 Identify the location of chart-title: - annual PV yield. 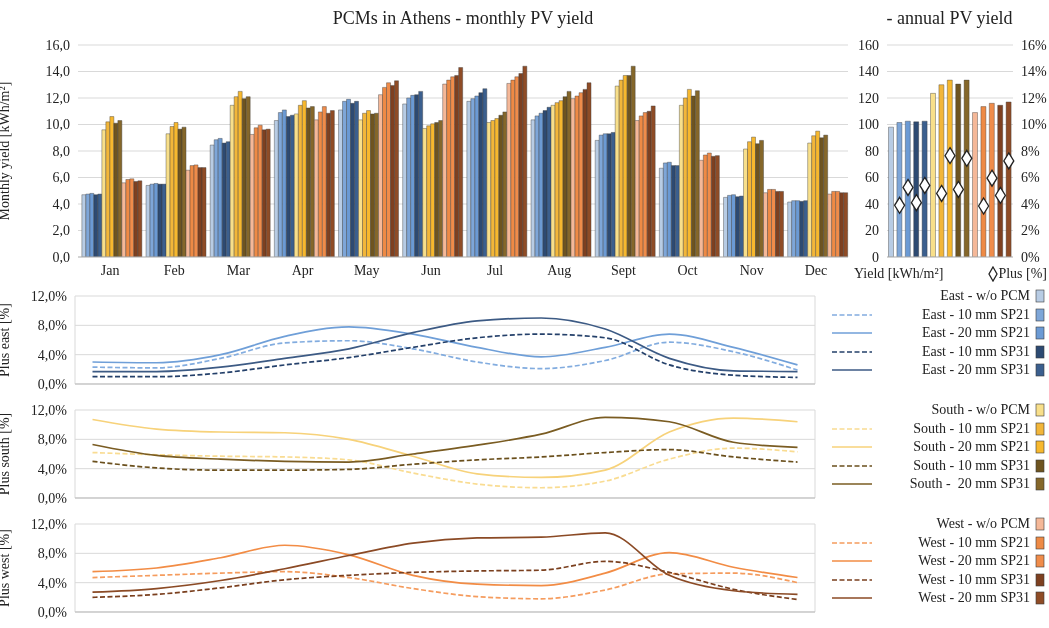
(949, 18).